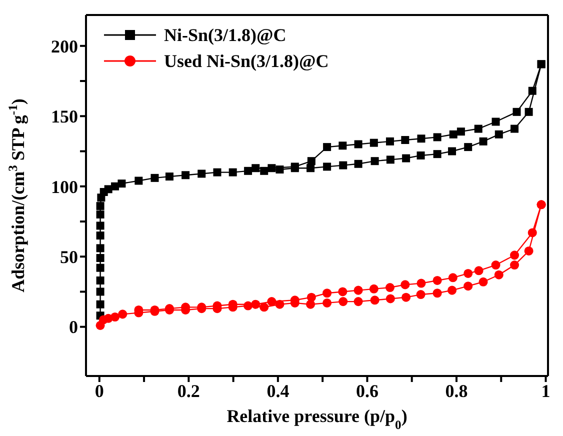 This screenshot has width=563, height=436. What do you see at coordinates (73, 327) in the screenshot?
I see `y-tick-label: 0` at bounding box center [73, 327].